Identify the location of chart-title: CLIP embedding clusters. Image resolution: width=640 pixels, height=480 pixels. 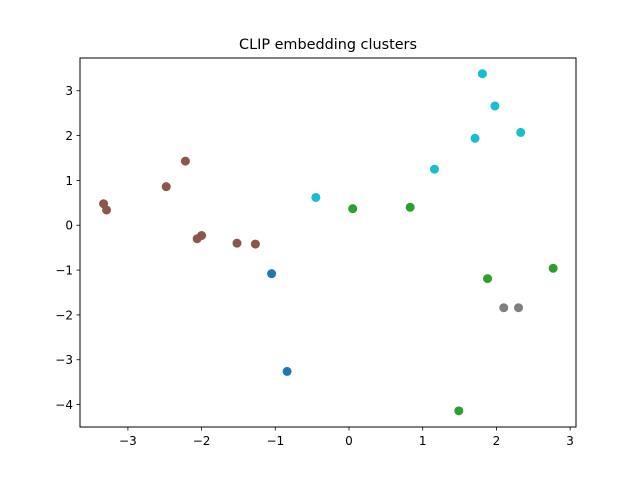
(328, 45).